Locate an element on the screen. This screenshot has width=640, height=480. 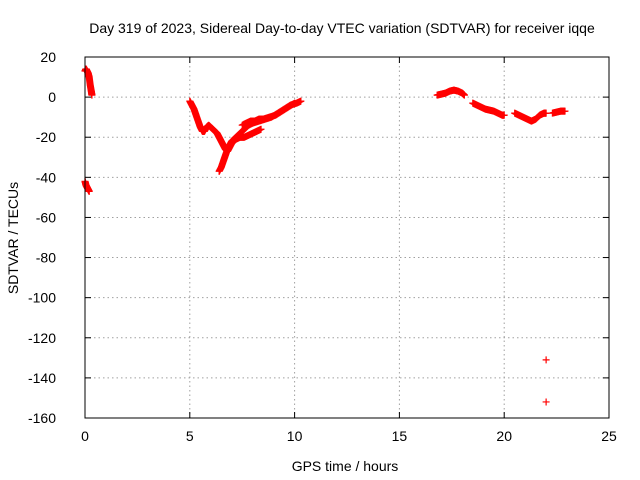
x-tick-label: 0 is located at coordinates (85, 436).